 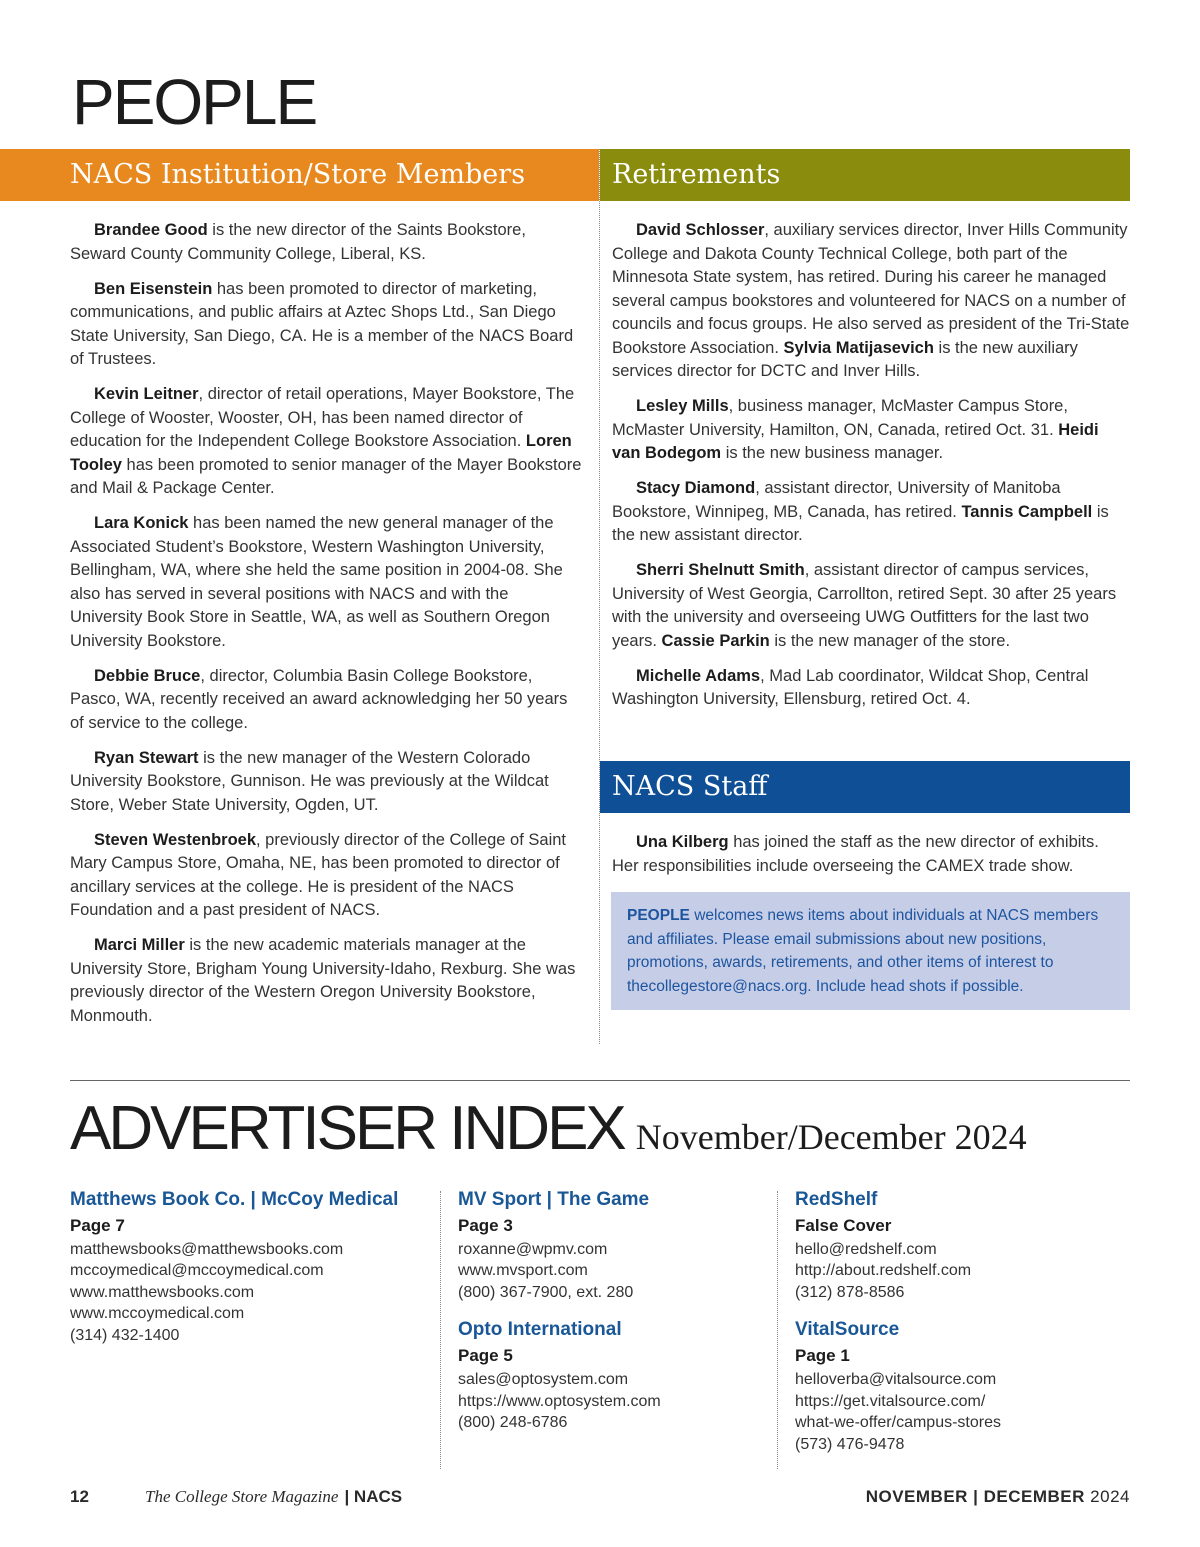 I want to click on advertiser-name: VitalSource, so click(x=847, y=1329).